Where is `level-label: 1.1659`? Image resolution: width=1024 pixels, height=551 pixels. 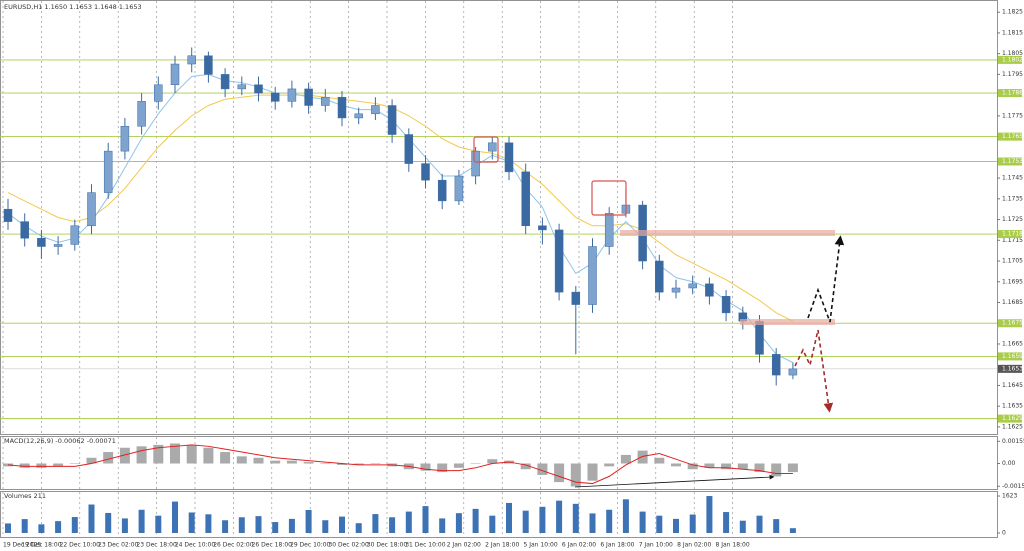
level-label: 1.1659 is located at coordinates (1012, 356).